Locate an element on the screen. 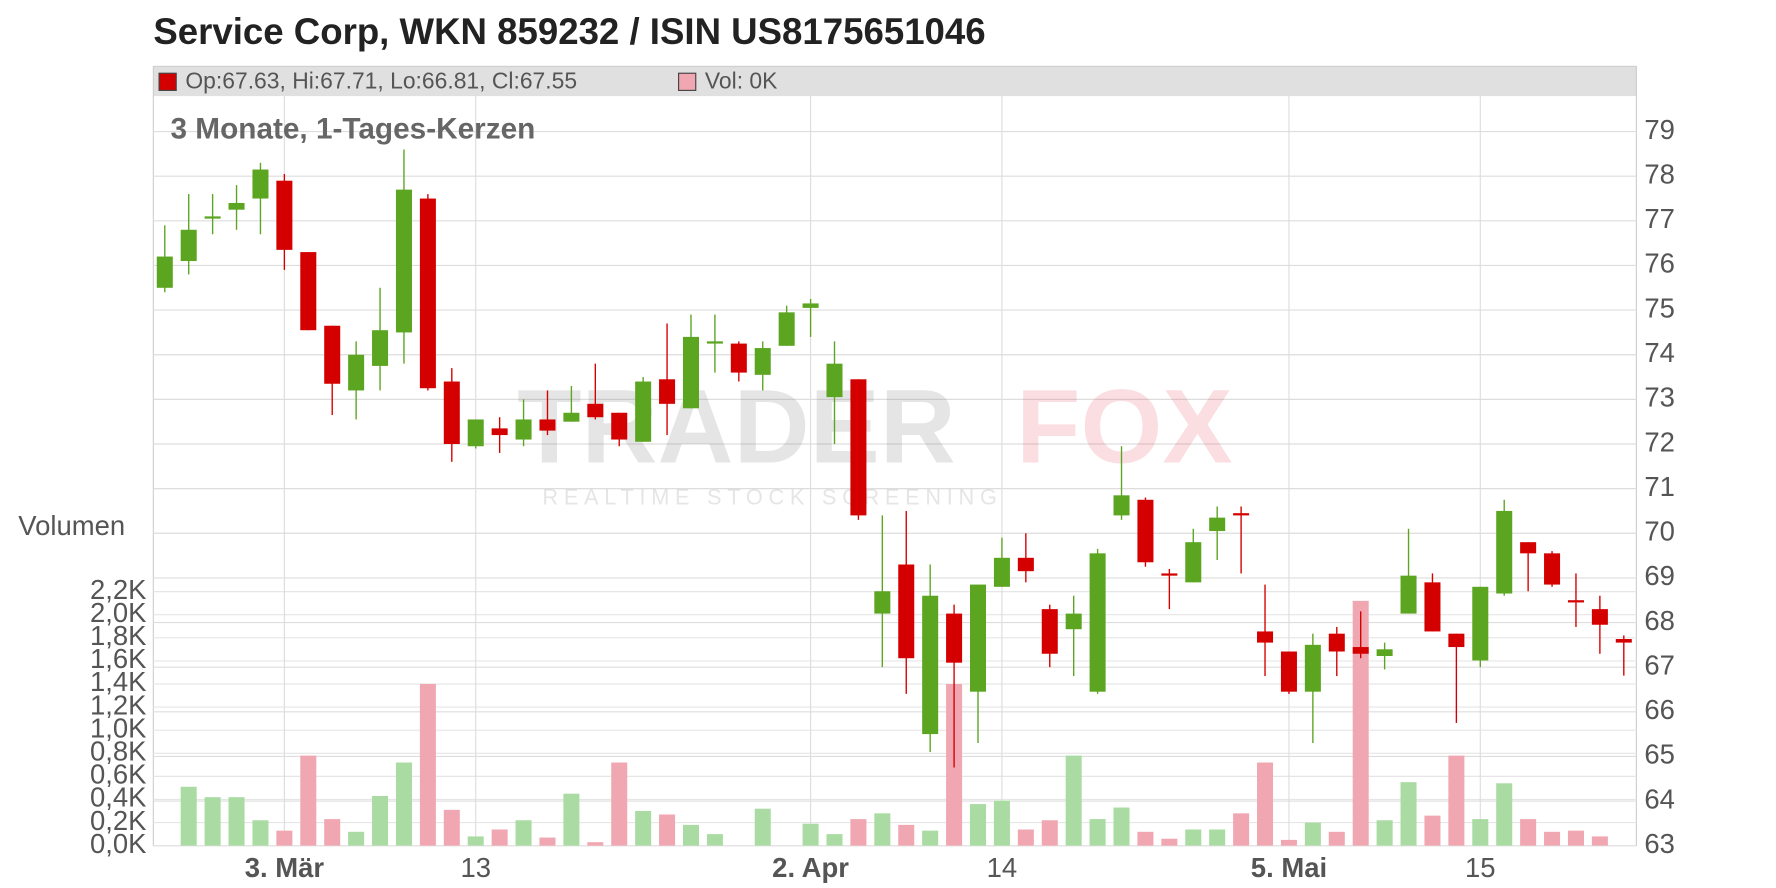 This screenshot has width=1776, height=888. watermark-tagline: REALTIME STOCK SCREENING is located at coordinates (772, 497).